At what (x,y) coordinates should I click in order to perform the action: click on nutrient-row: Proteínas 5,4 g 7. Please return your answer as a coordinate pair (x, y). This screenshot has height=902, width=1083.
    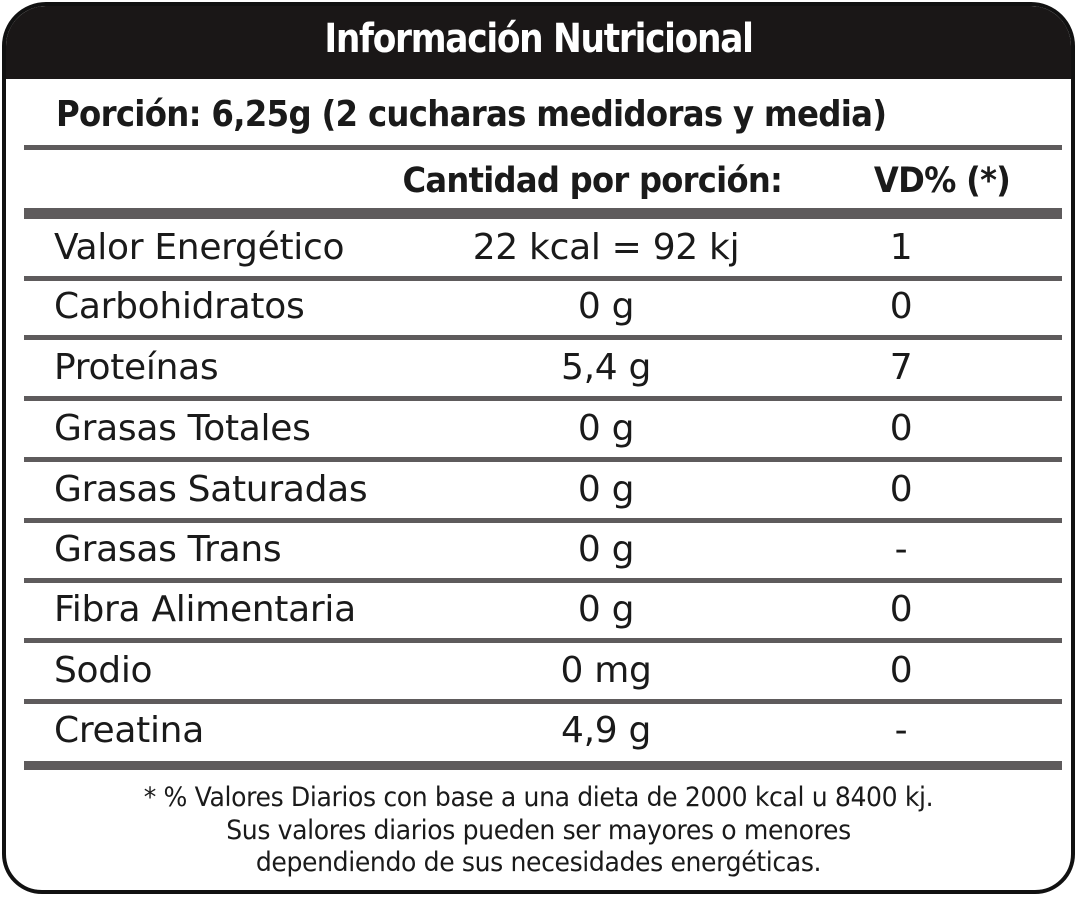
    Looking at the image, I should click on (538, 369).